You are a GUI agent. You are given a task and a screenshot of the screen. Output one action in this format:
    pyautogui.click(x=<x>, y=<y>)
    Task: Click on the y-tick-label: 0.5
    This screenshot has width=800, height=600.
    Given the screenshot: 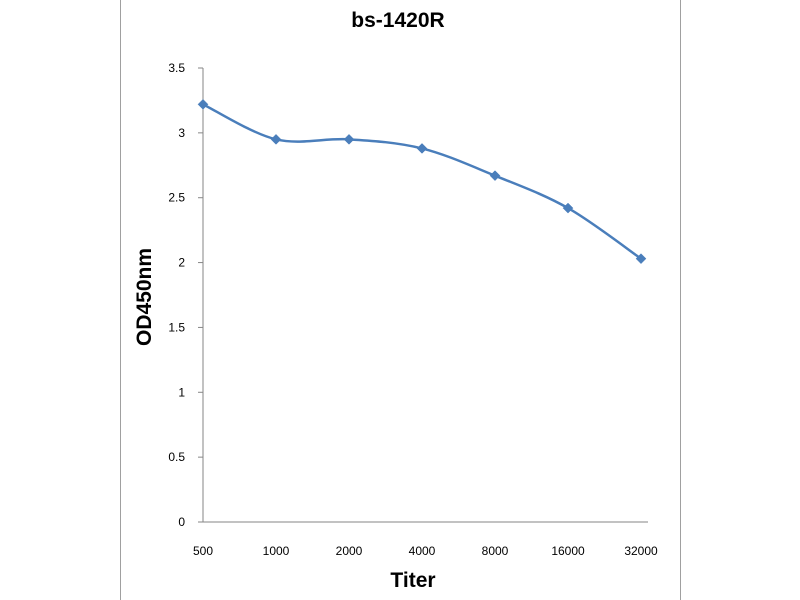 What is the action you would take?
    pyautogui.click(x=176, y=457)
    